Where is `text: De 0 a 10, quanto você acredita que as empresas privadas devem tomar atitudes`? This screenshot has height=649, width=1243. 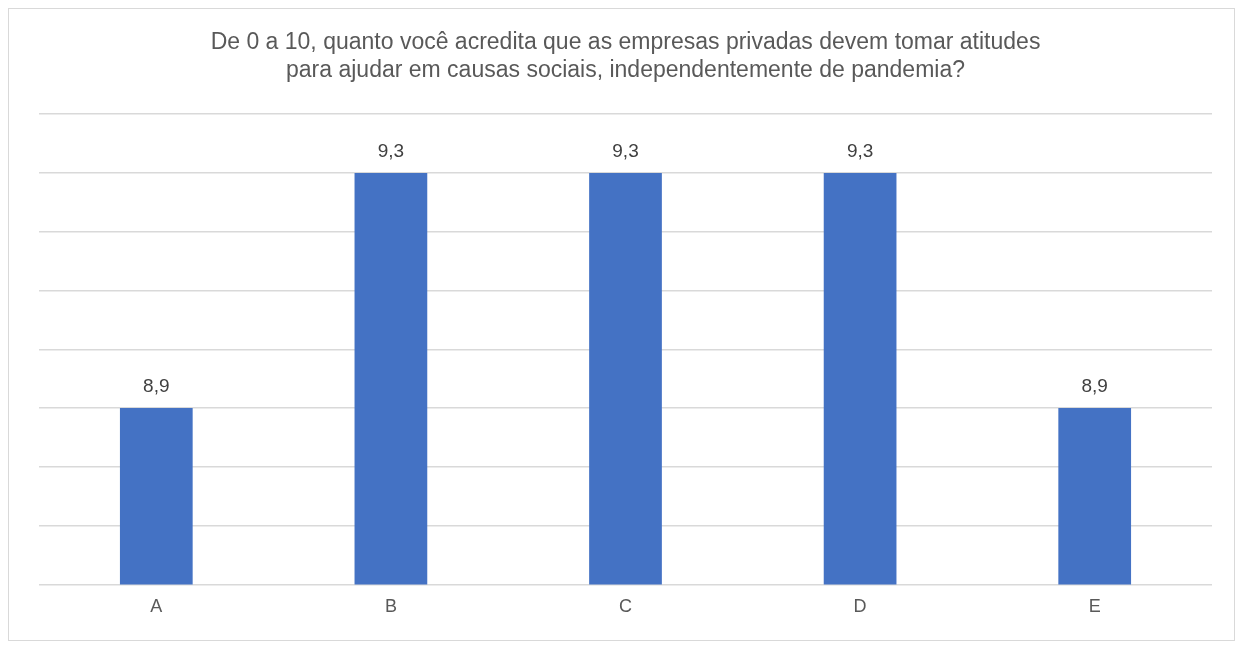
text: De 0 a 10, quanto você acredita que as empresas privadas devem tomar atitudes is located at coordinates (625, 41).